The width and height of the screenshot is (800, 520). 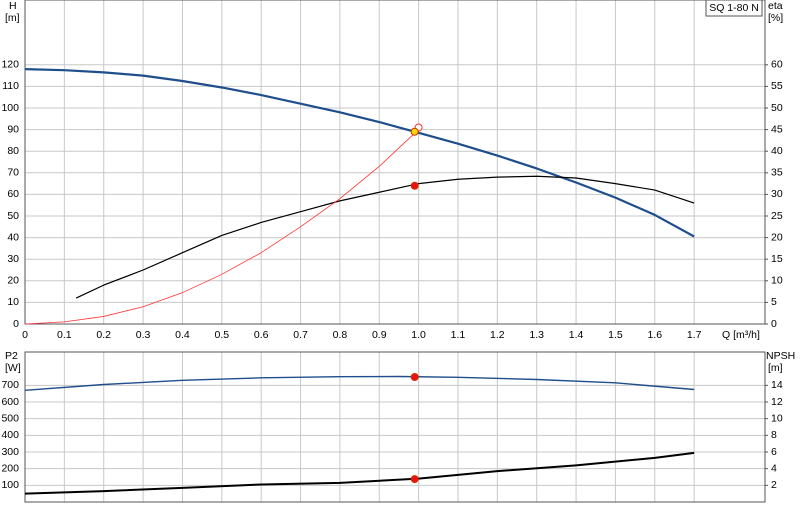 What do you see at coordinates (340, 335) in the screenshot?
I see `x-tick-label: 0.8` at bounding box center [340, 335].